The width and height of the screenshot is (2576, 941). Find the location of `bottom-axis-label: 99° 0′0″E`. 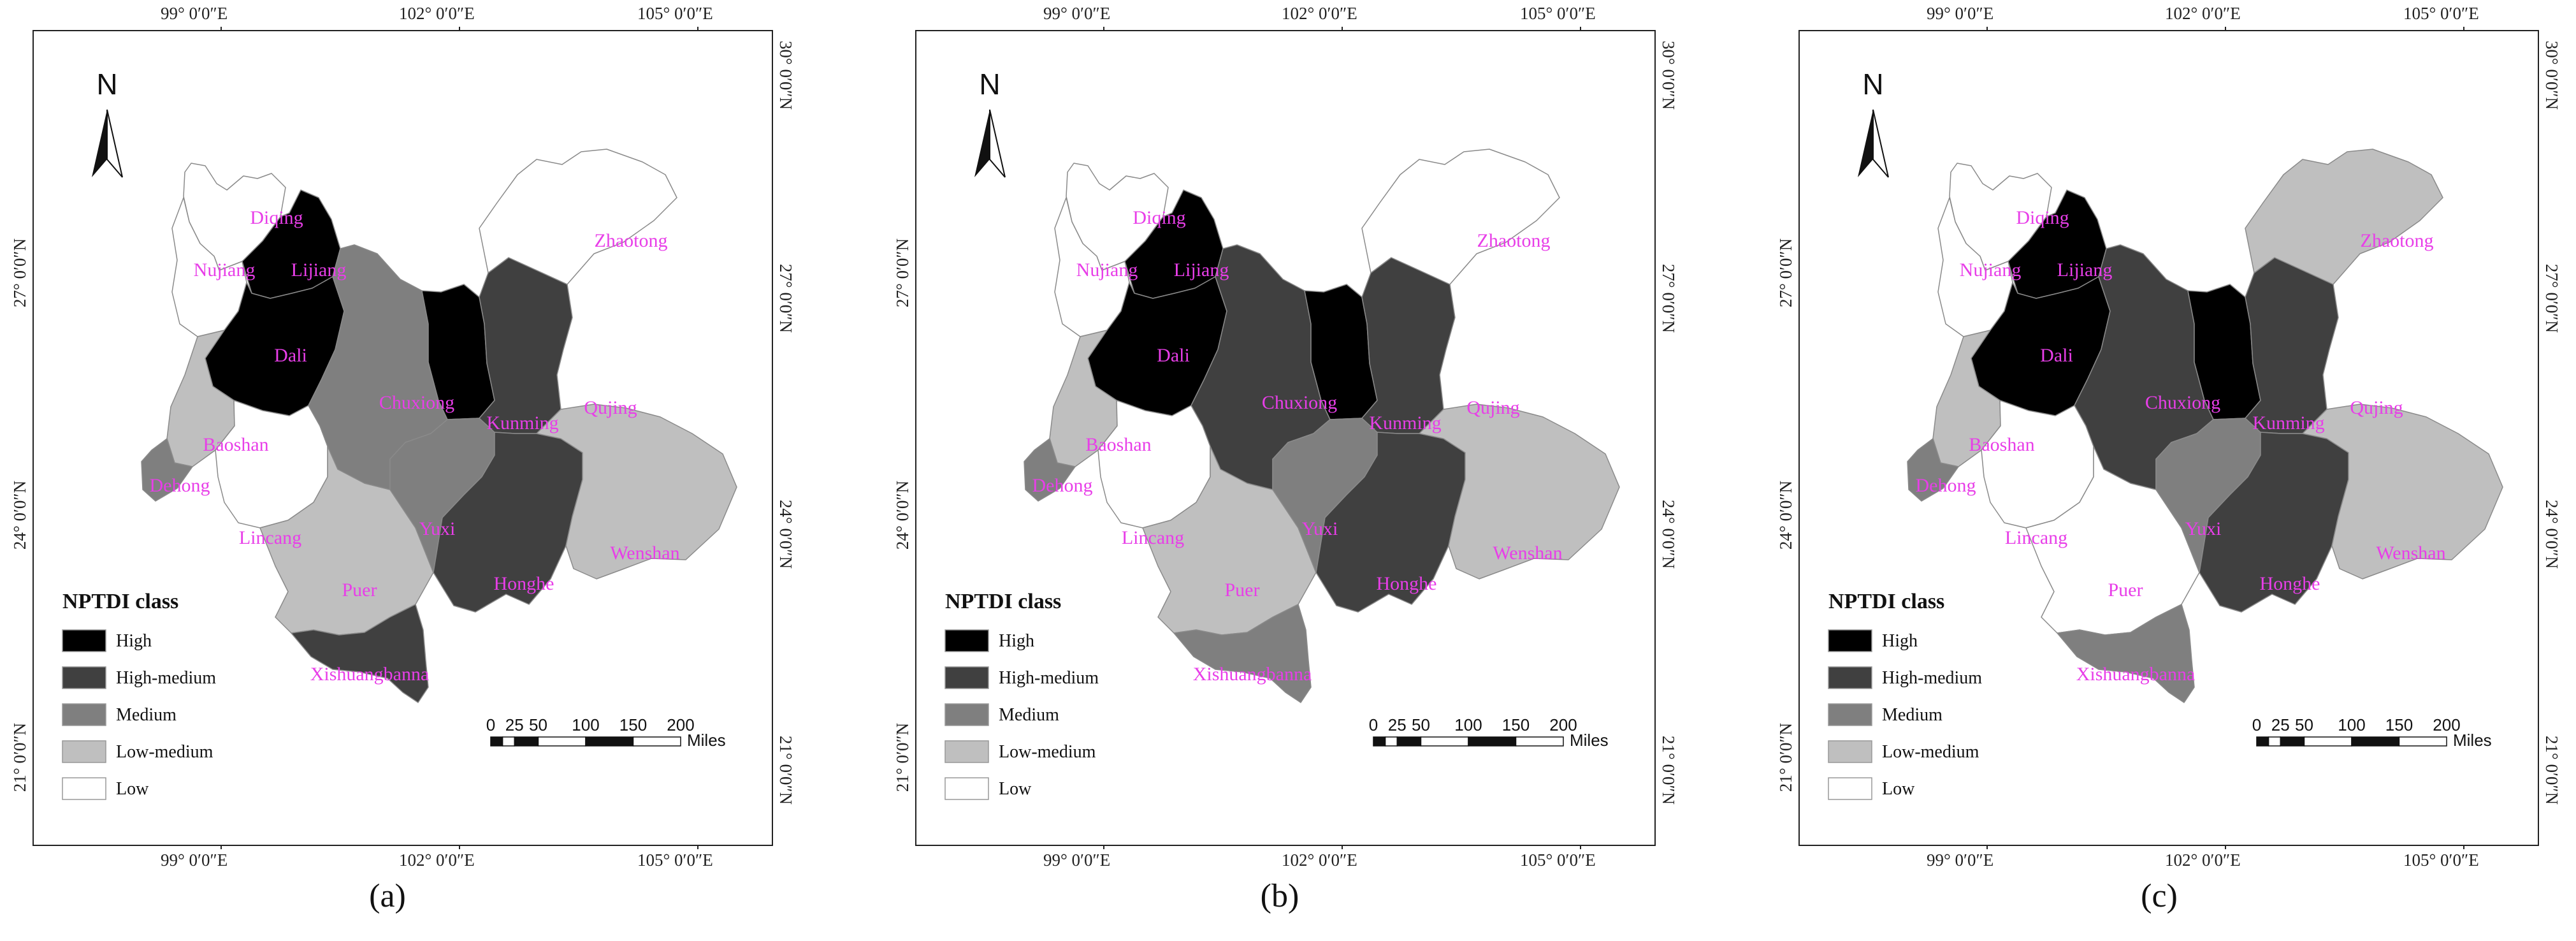

bottom-axis-label: 99° 0′0″E is located at coordinates (1076, 860).